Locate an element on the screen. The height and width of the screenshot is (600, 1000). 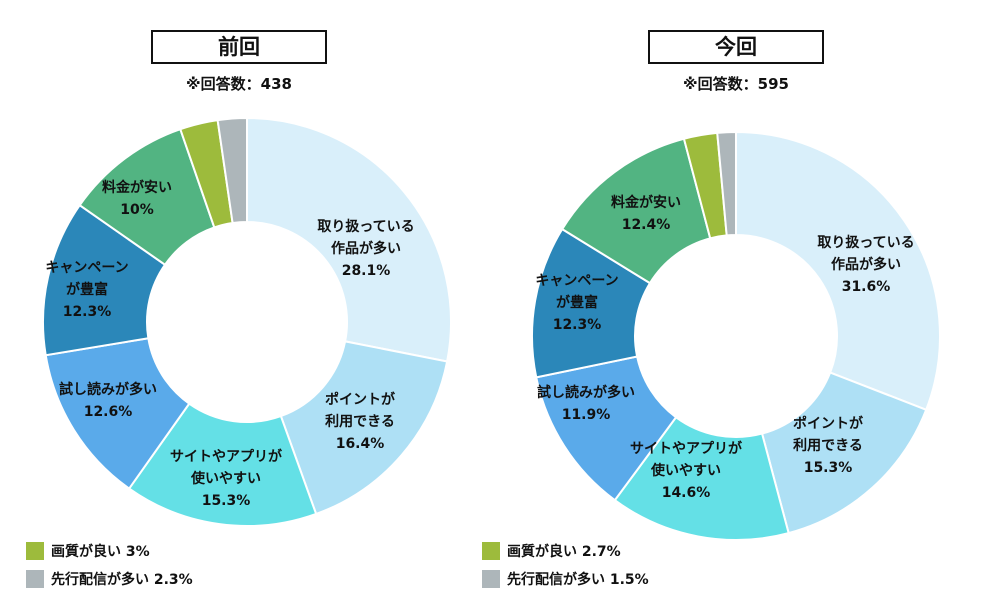
legend-item: 先行配信が多い 1.5% is located at coordinates (565, 579).